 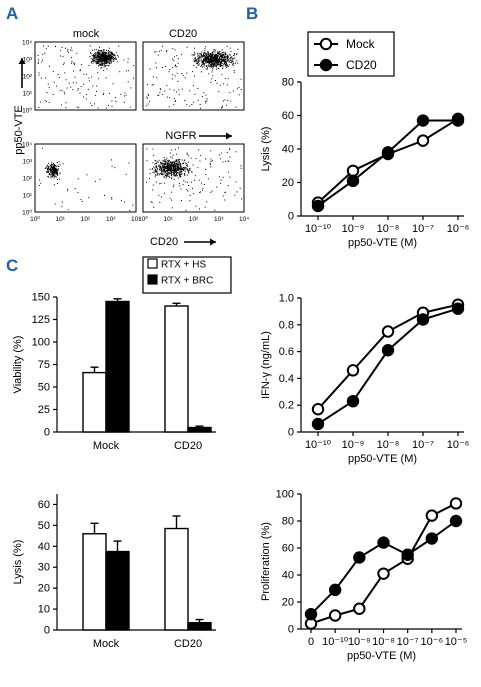 What do you see at coordinates (288, 522) in the screenshot?
I see `chart-proliferation-ytick-label: 80` at bounding box center [288, 522].